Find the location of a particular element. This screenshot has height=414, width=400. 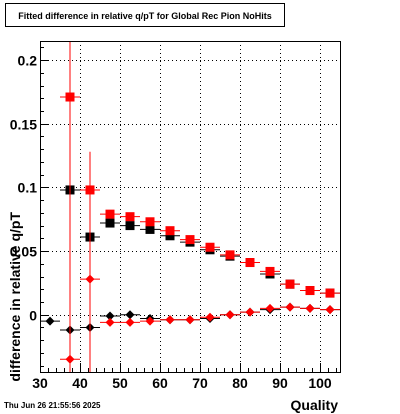

title-box is located at coordinates (145, 15).